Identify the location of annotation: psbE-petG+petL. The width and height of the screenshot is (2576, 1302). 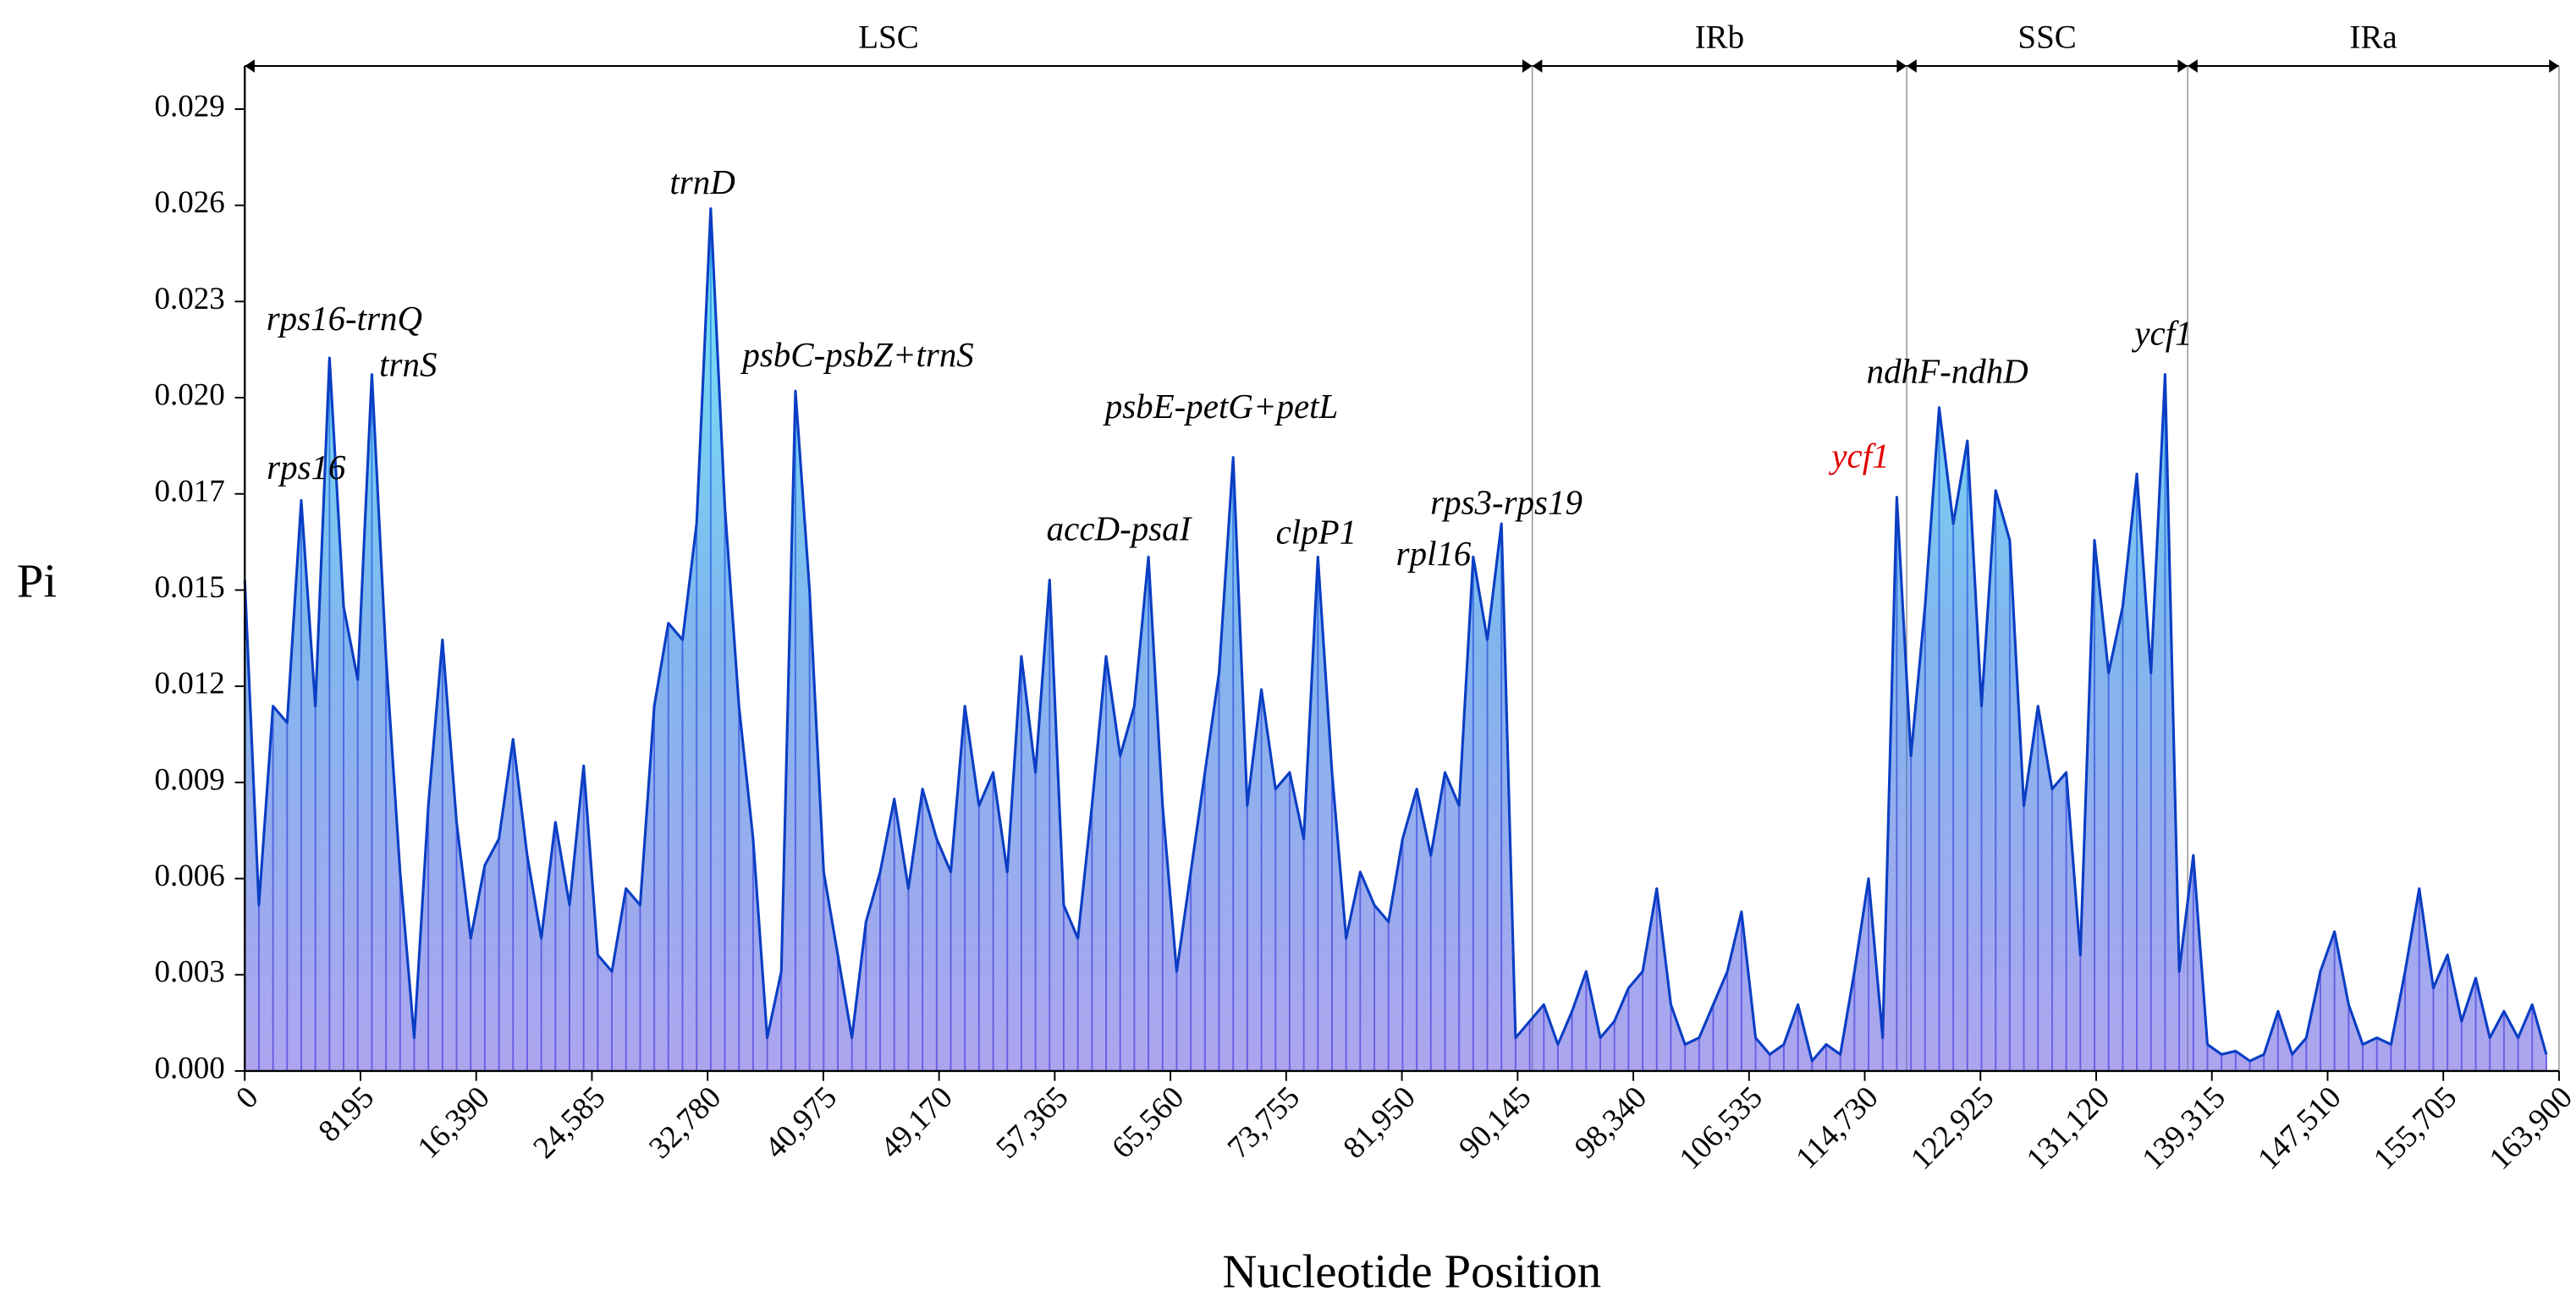
(1221, 406).